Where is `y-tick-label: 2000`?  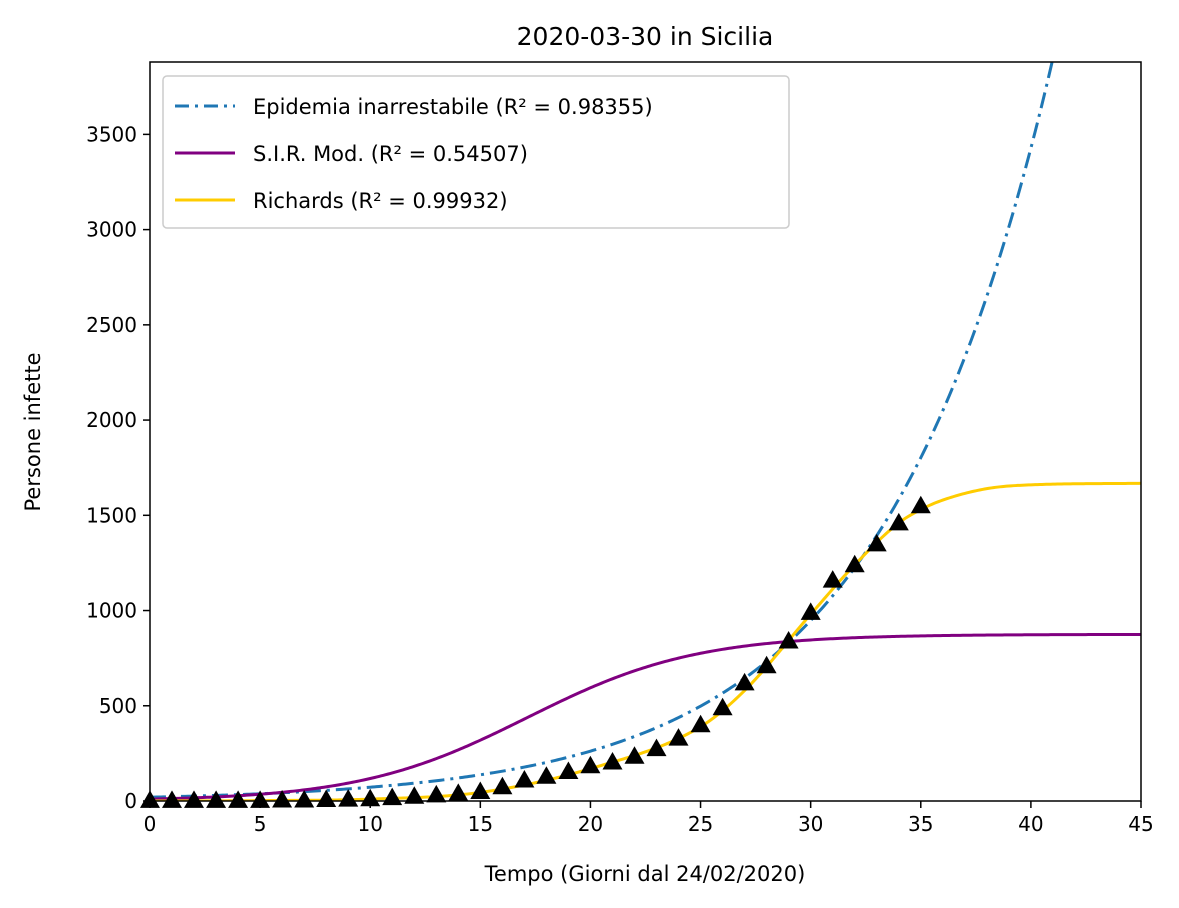
y-tick-label: 2000 is located at coordinates (111, 420).